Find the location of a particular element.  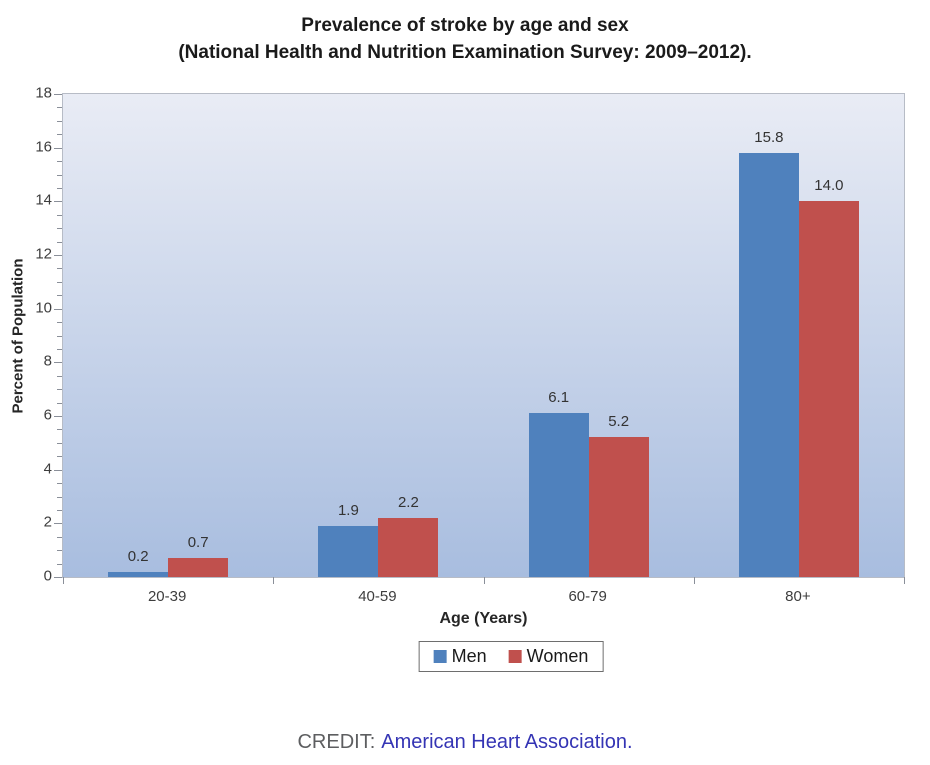

credit-link: American Heart Association. is located at coordinates (507, 742).